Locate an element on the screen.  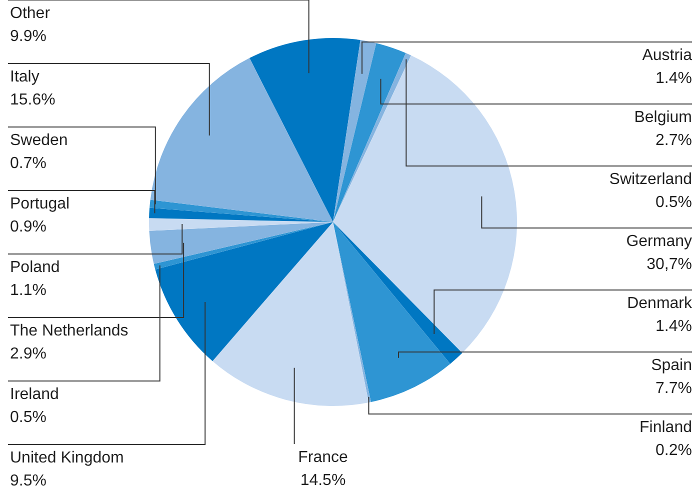
slice-label: Sweden is located at coordinates (39, 140).